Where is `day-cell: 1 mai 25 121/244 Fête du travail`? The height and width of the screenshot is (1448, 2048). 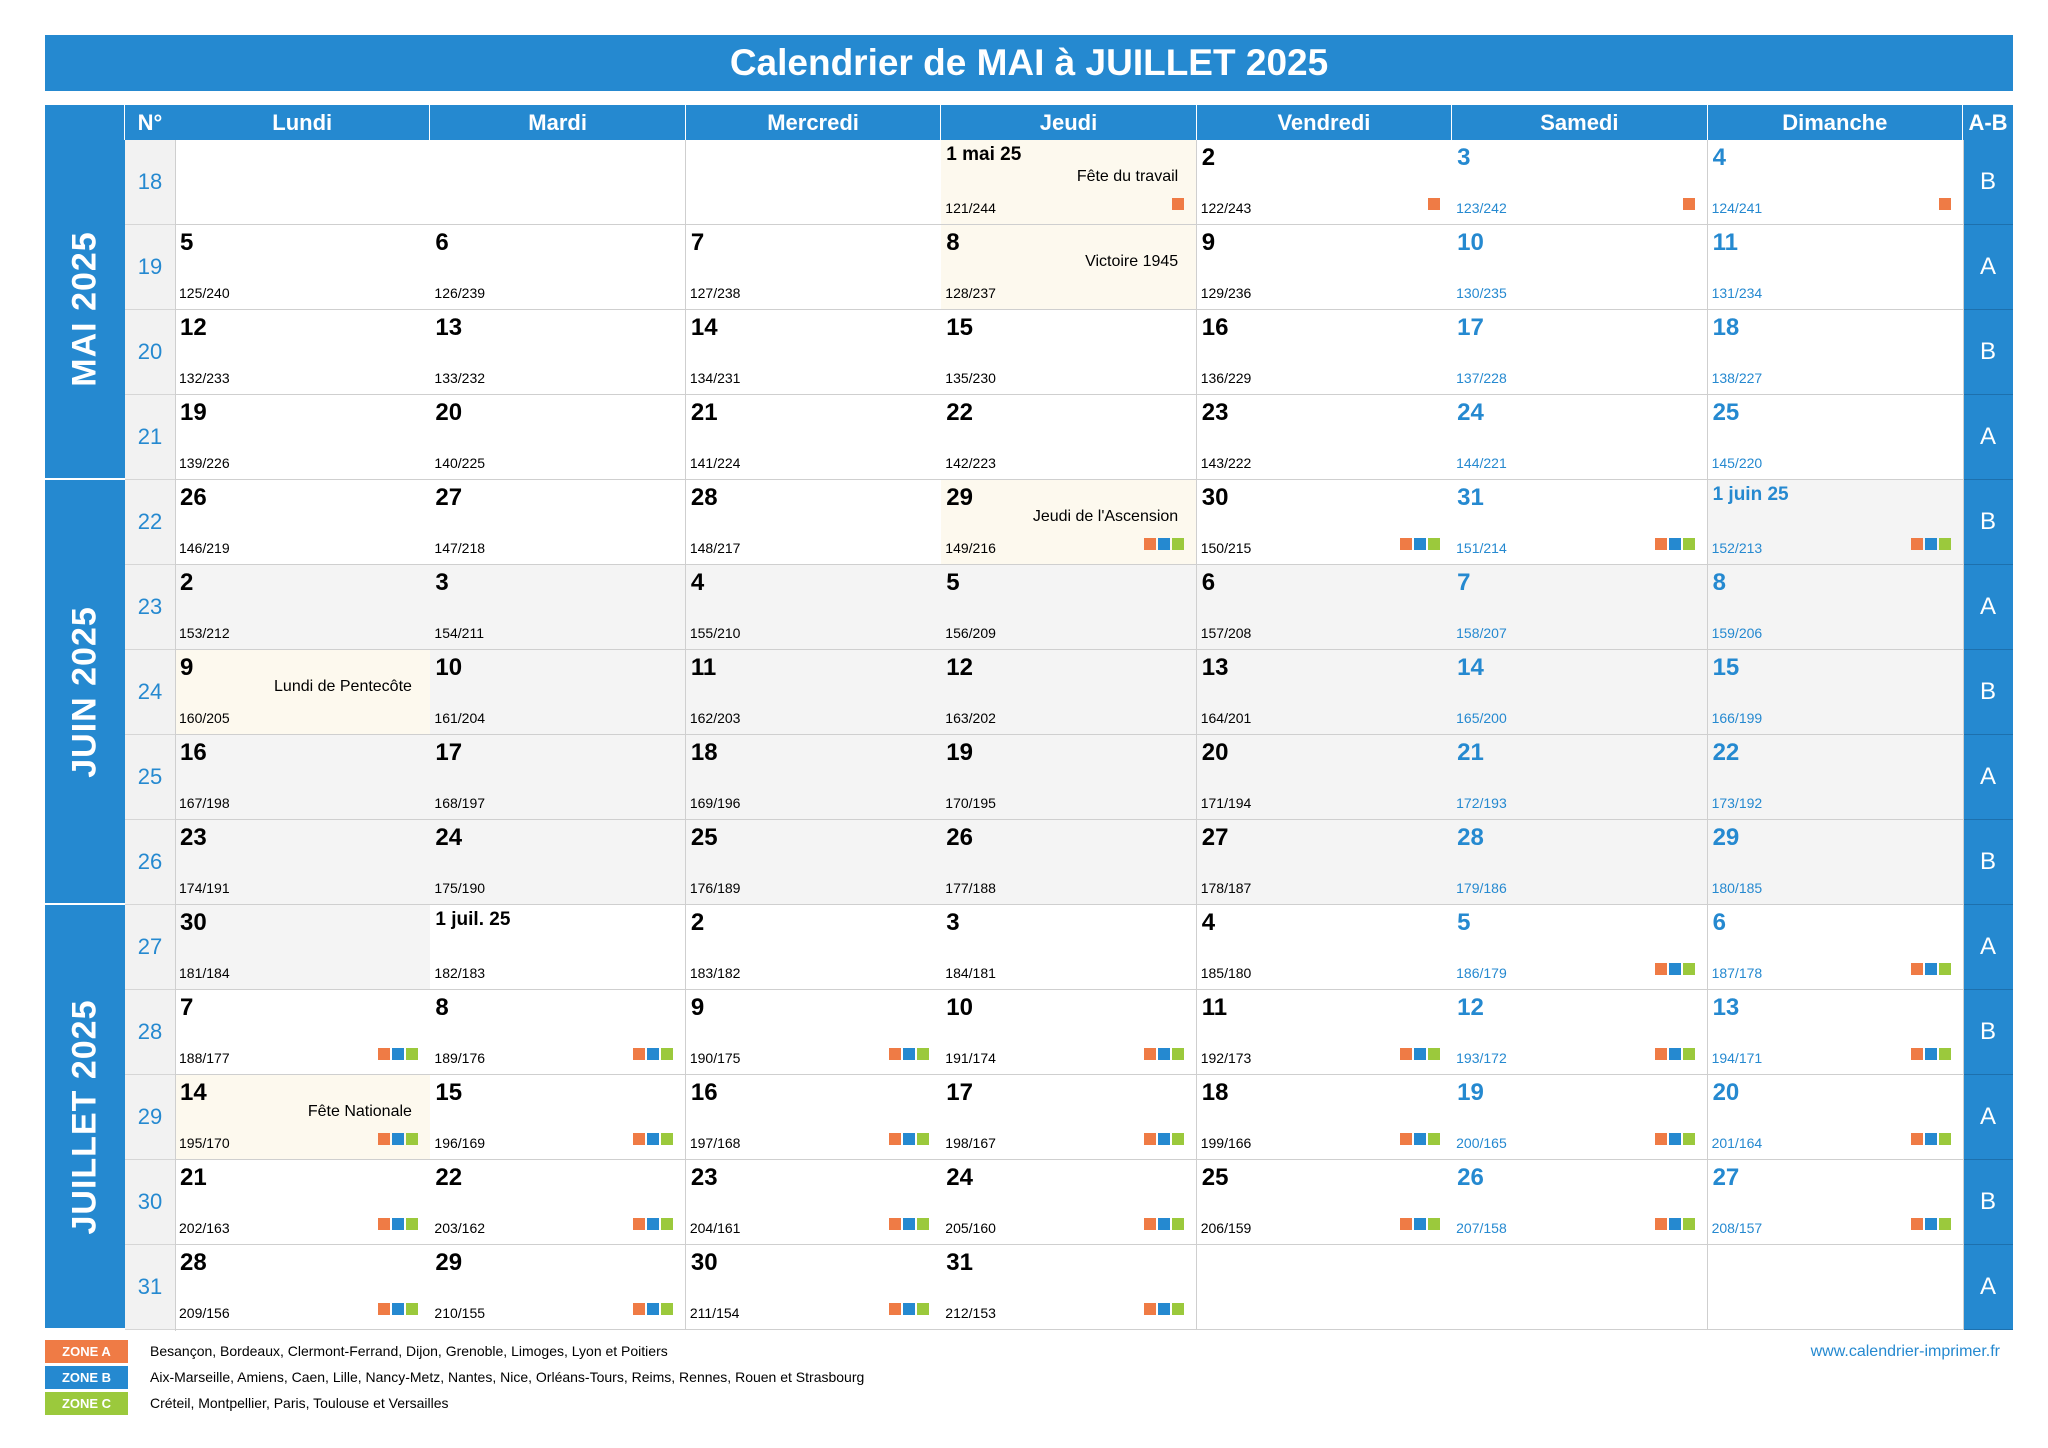
day-cell: 1 mai 25 121/244 Fête du travail is located at coordinates (1069, 182).